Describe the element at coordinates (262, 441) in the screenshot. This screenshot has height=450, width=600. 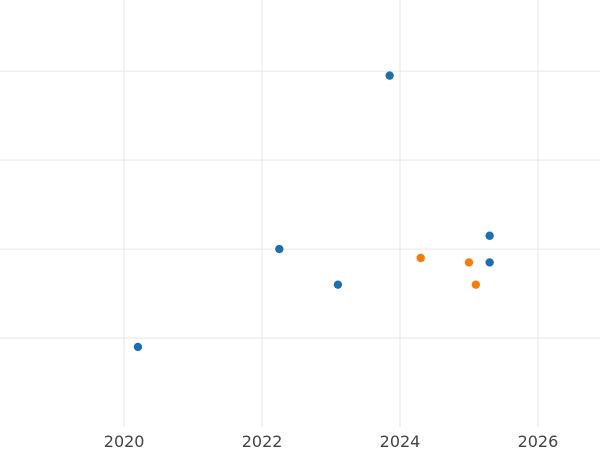
I see `x-tick-label-1: 2022` at that location.